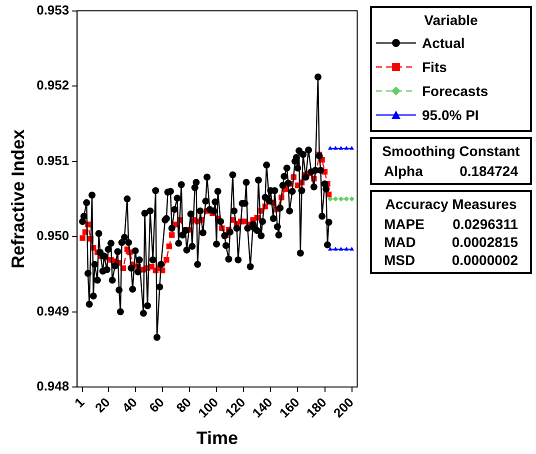 Image resolution: width=536 pixels, height=454 pixels. Describe the element at coordinates (53, 310) in the screenshot. I see `y-tick-label: 0.949` at that location.